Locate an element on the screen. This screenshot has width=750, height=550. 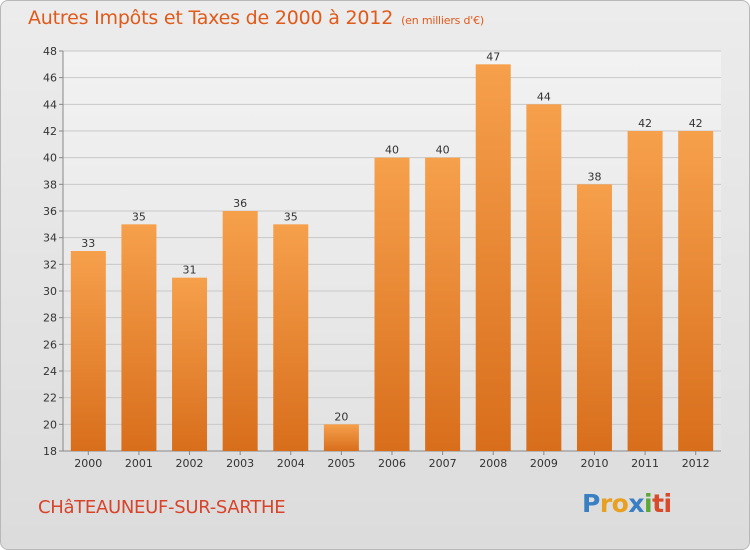
logo-letter: o is located at coordinates (620, 503).